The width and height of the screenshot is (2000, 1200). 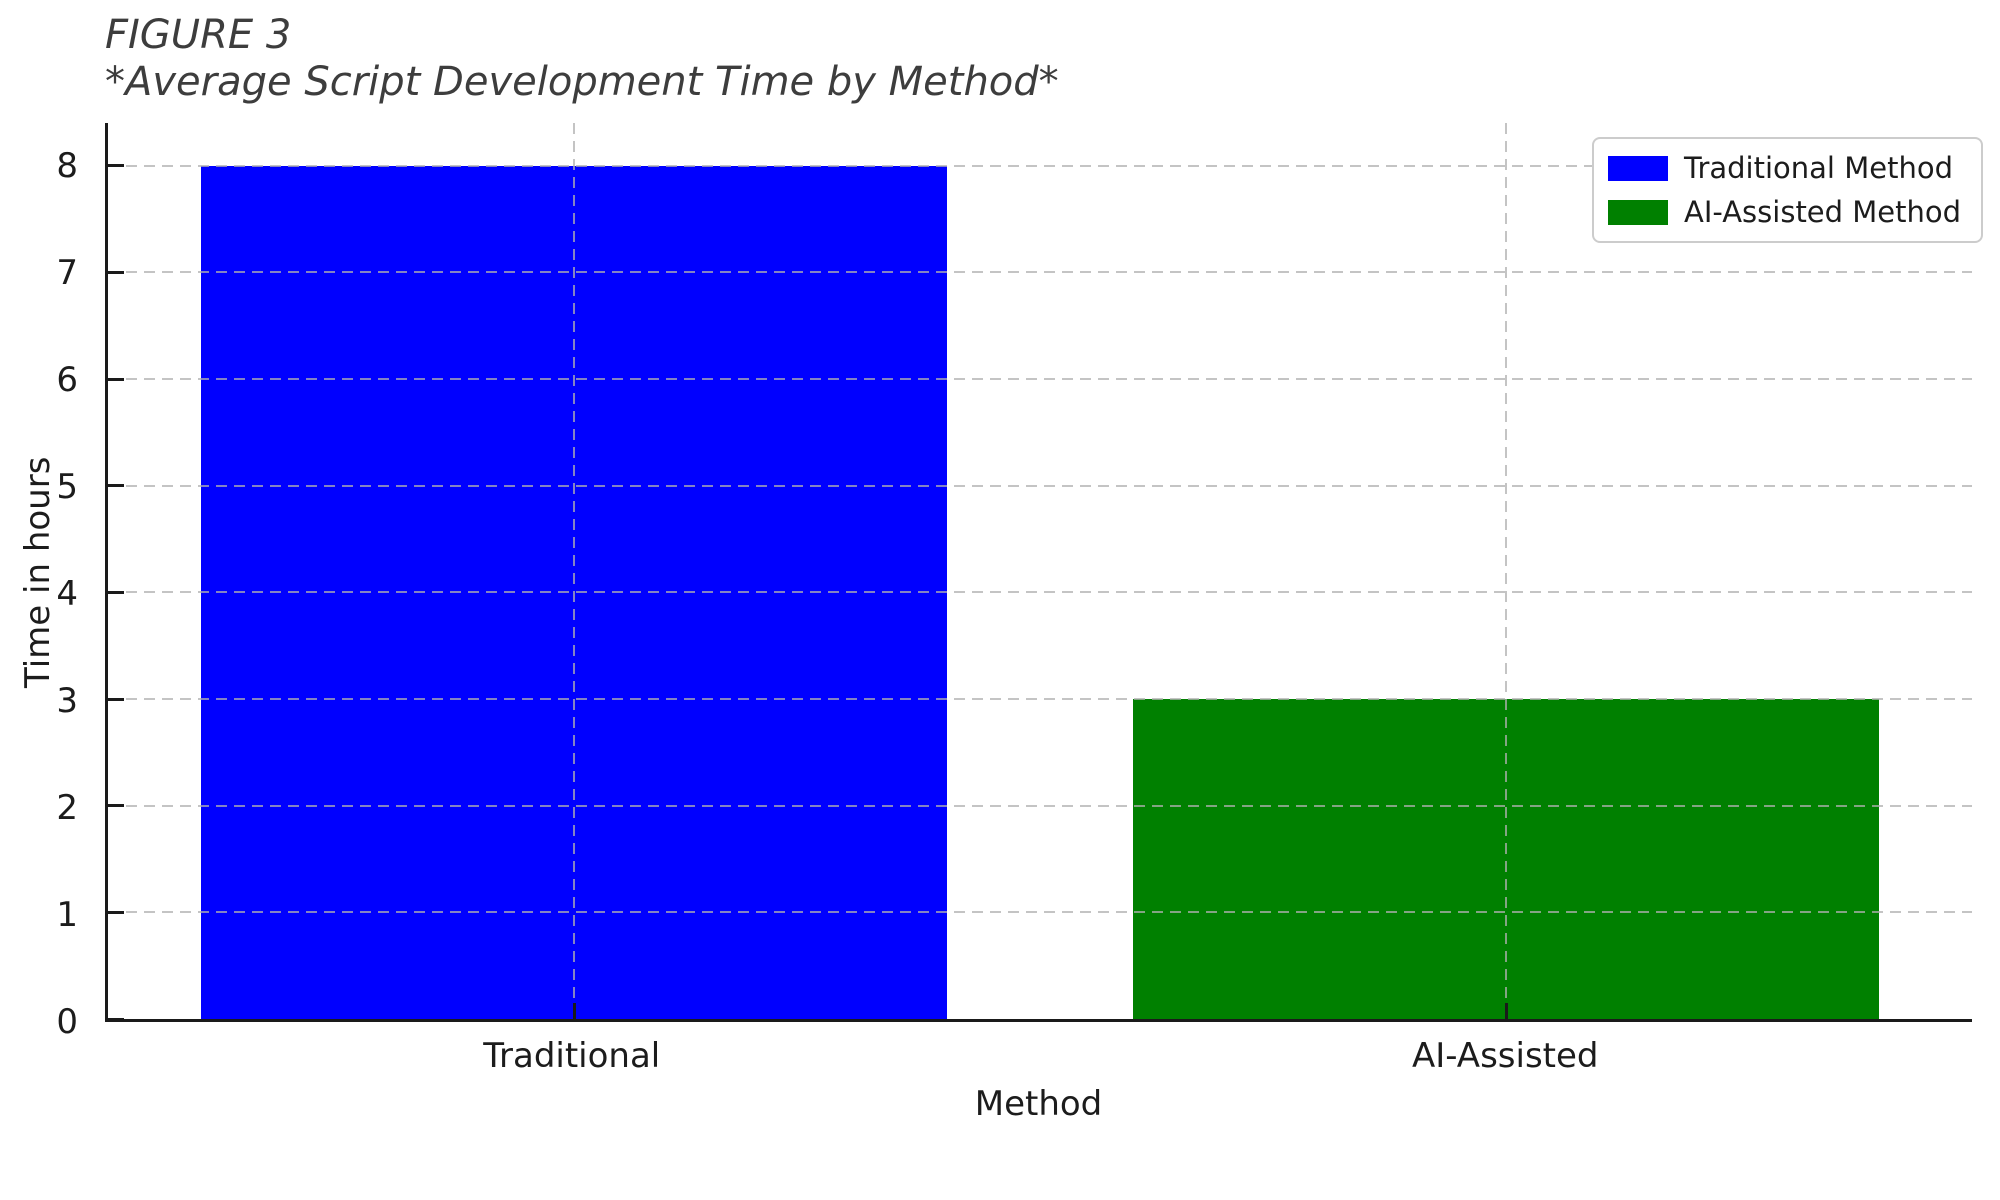 I want to click on legend-item-traditional: Traditional Method, so click(x=1784, y=168).